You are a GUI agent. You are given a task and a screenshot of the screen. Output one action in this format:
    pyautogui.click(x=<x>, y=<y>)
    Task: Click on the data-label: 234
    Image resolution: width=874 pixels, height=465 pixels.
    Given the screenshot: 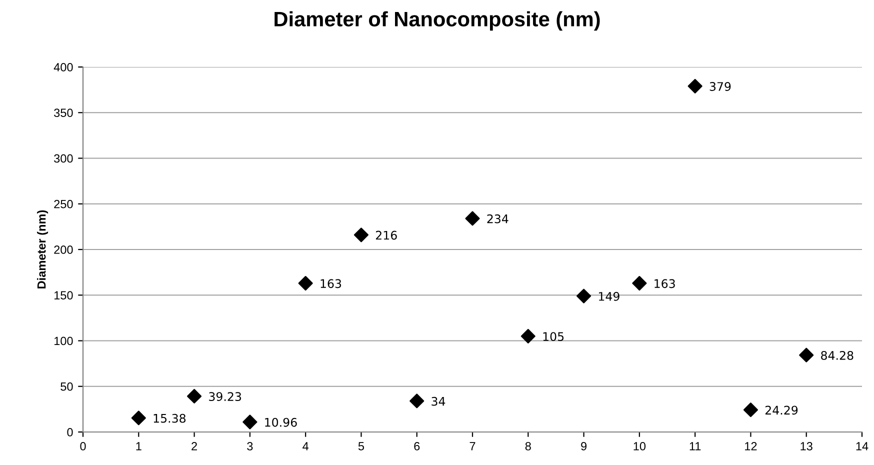 What is the action you would take?
    pyautogui.click(x=497, y=219)
    